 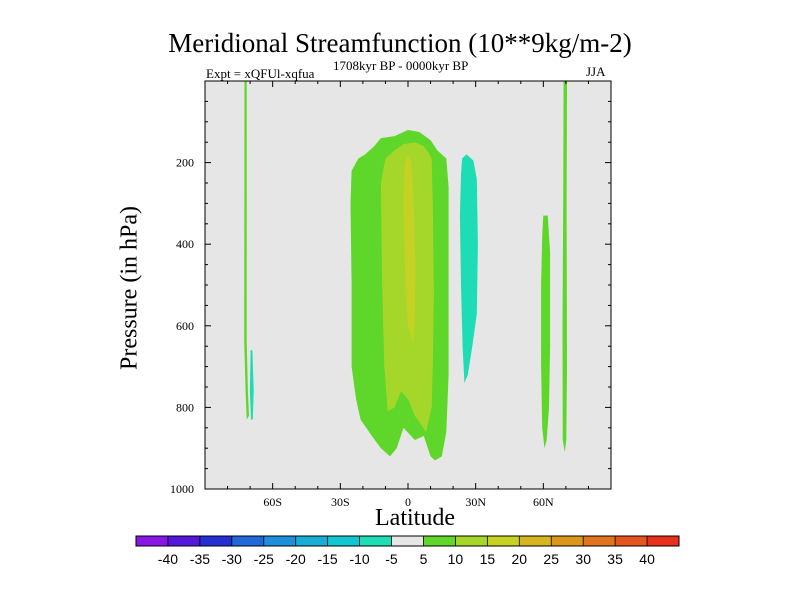 I want to click on colorbar-label: 15, so click(x=488, y=559).